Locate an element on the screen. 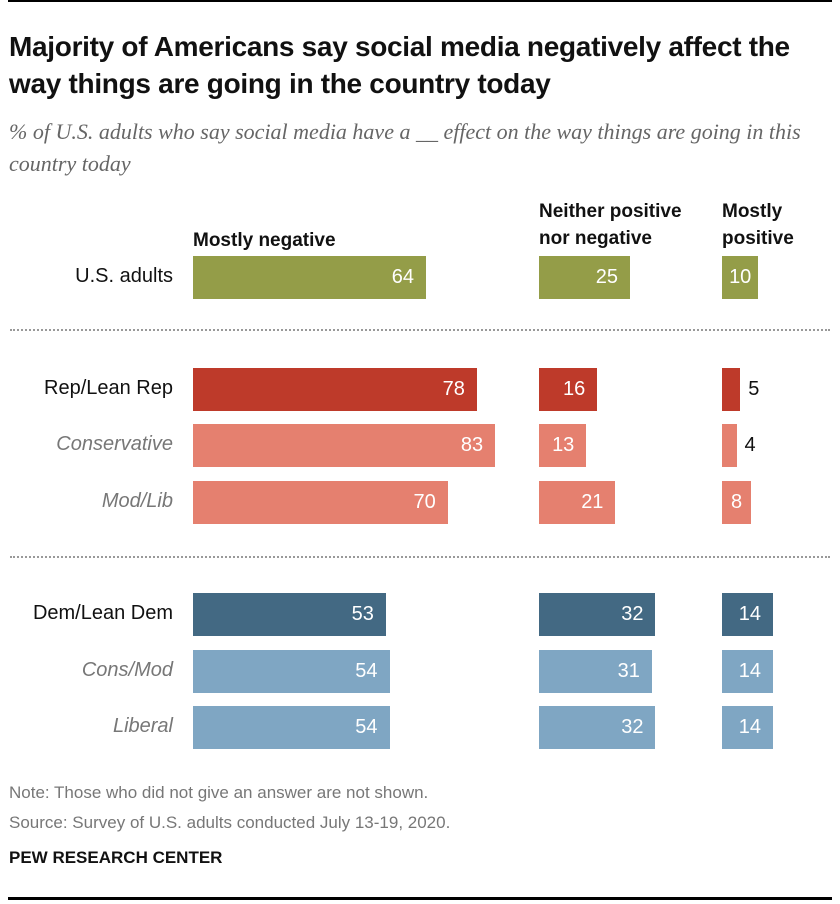 This screenshot has height=904, width=840. data-label: 10 is located at coordinates (740, 277).